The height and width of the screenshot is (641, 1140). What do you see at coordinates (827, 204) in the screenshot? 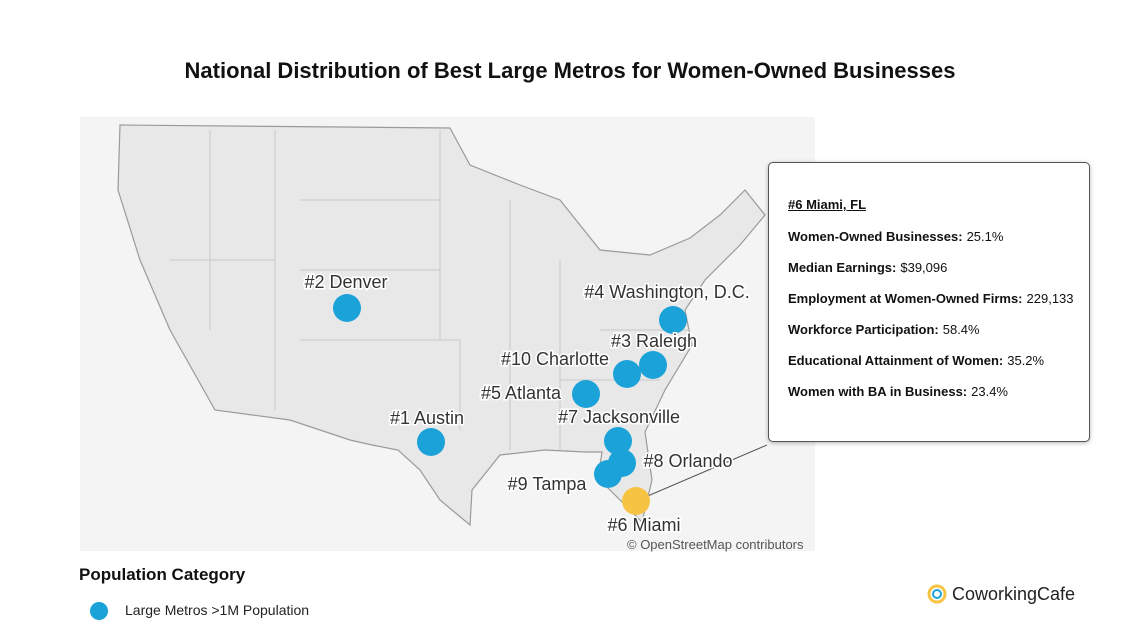
I see `tooltip-title: #6 Miami, FL` at bounding box center [827, 204].